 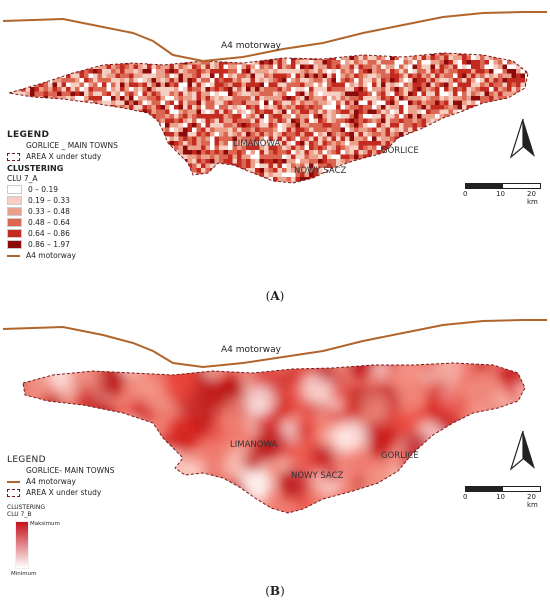 I want to click on legend-class-row: 0.48 – 0.64, so click(x=82, y=222).